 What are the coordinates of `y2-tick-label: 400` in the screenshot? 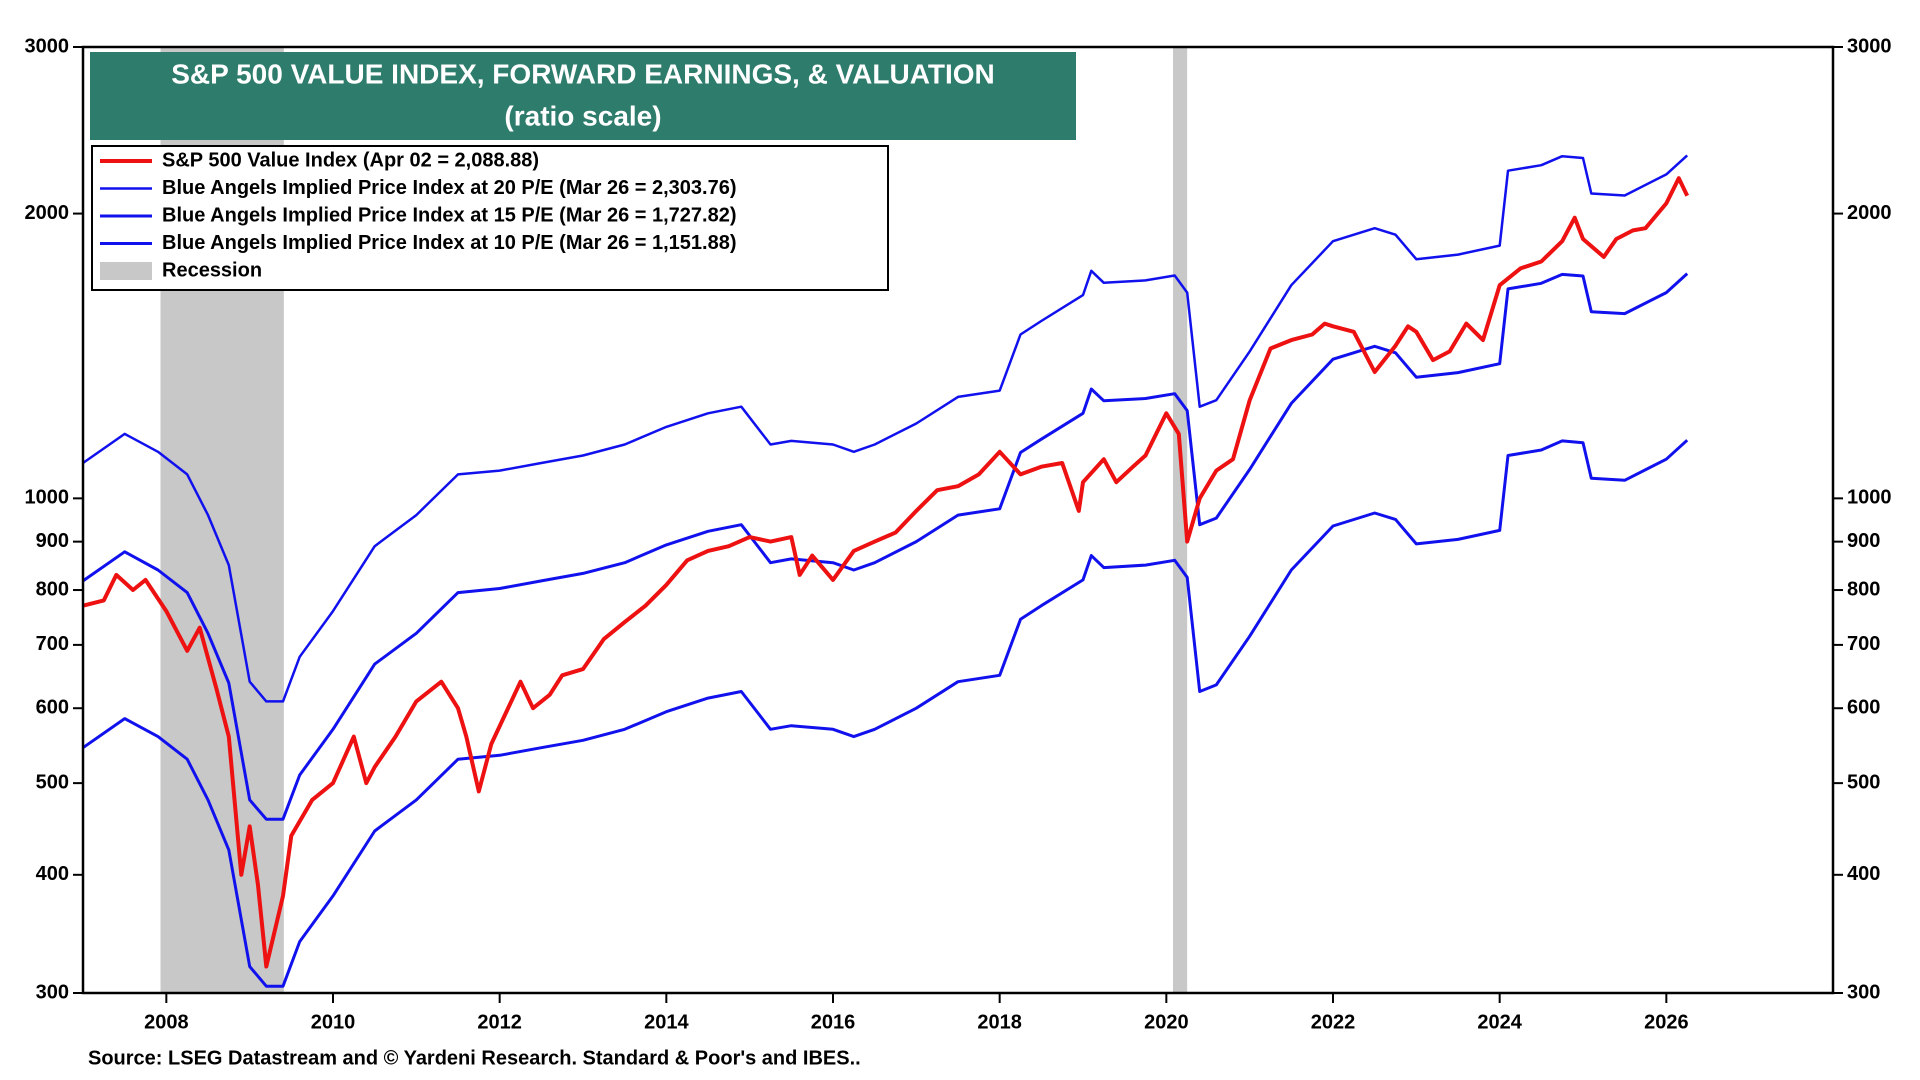 It's located at (1863, 874).